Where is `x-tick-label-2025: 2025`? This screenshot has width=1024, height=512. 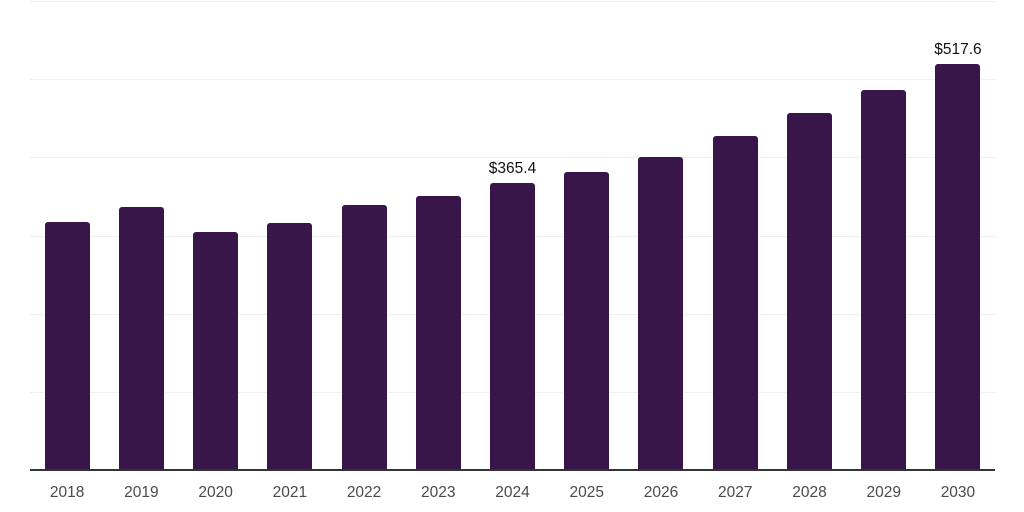 x-tick-label-2025: 2025 is located at coordinates (586, 492).